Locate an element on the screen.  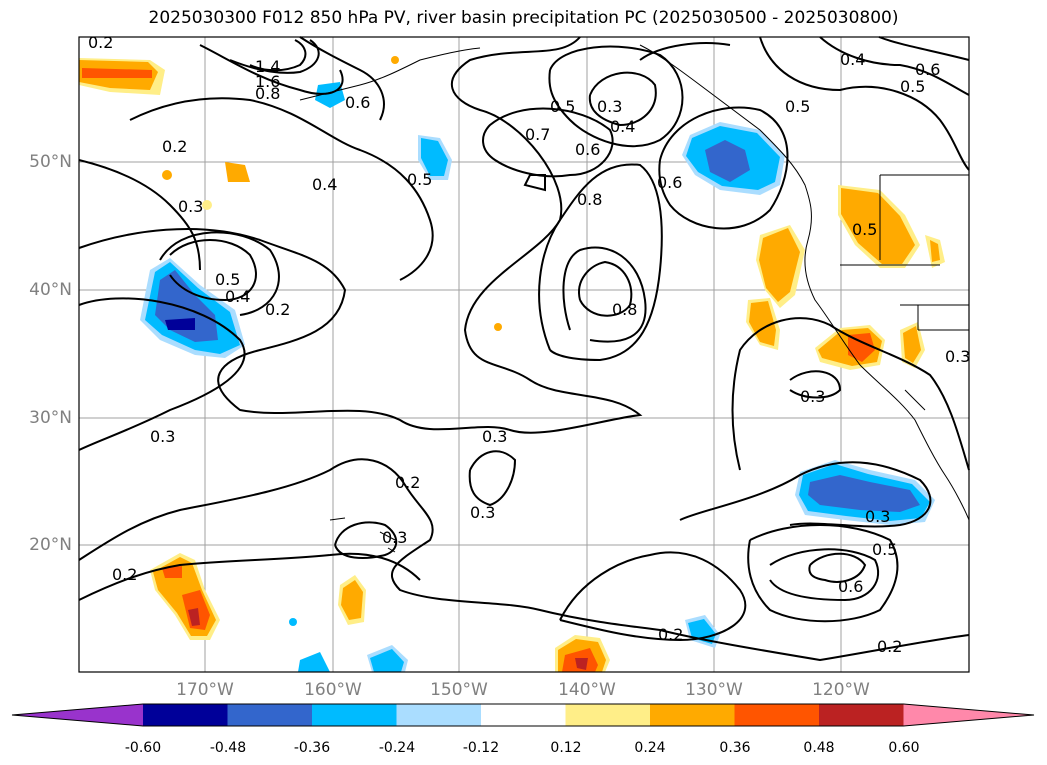
lon-label: 140°W is located at coordinates (587, 690).